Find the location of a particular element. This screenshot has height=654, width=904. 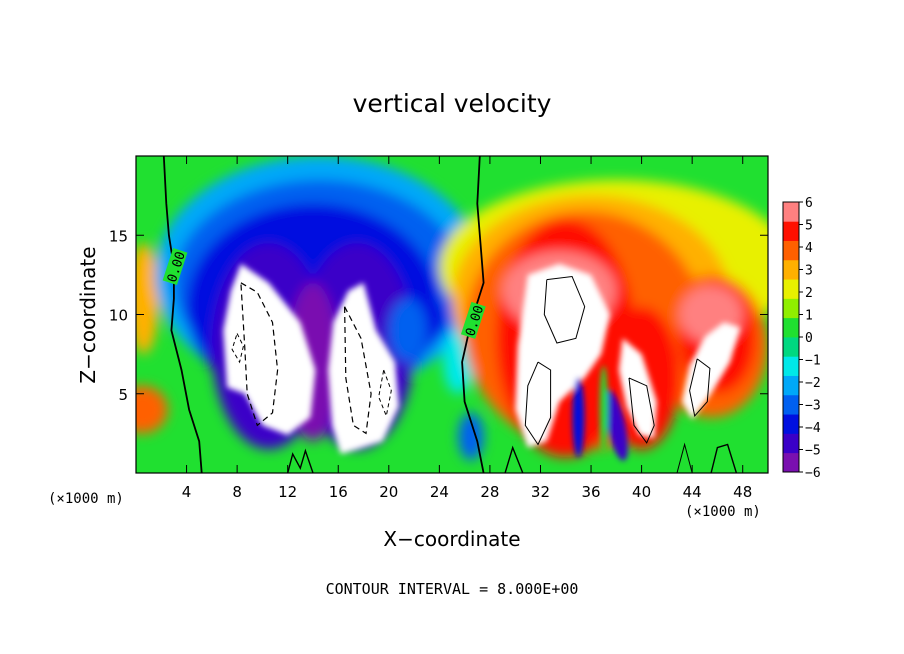

negative-contour-left is located at coordinates (259, 354).